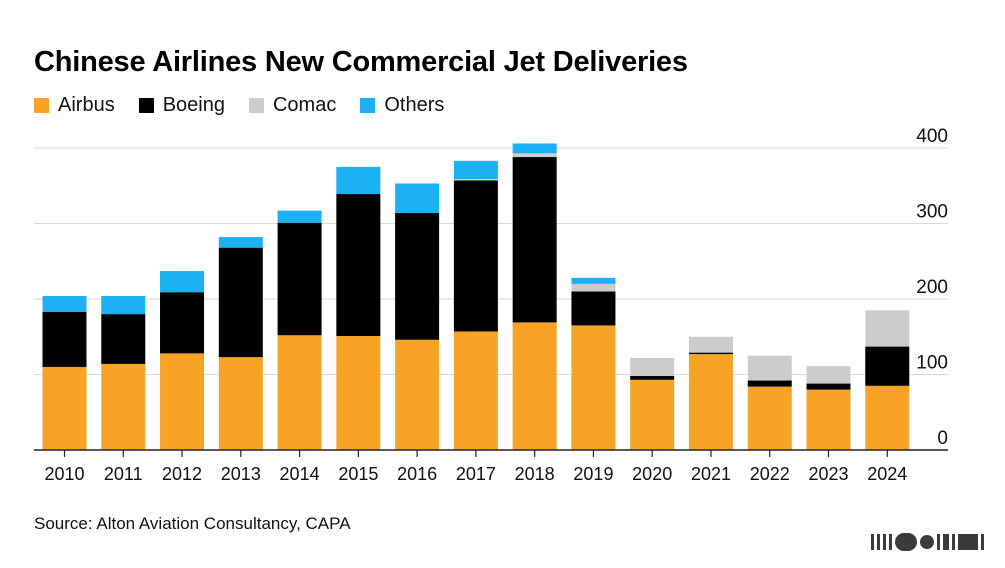  What do you see at coordinates (770, 474) in the screenshot?
I see `x-tick-label: 2022` at bounding box center [770, 474].